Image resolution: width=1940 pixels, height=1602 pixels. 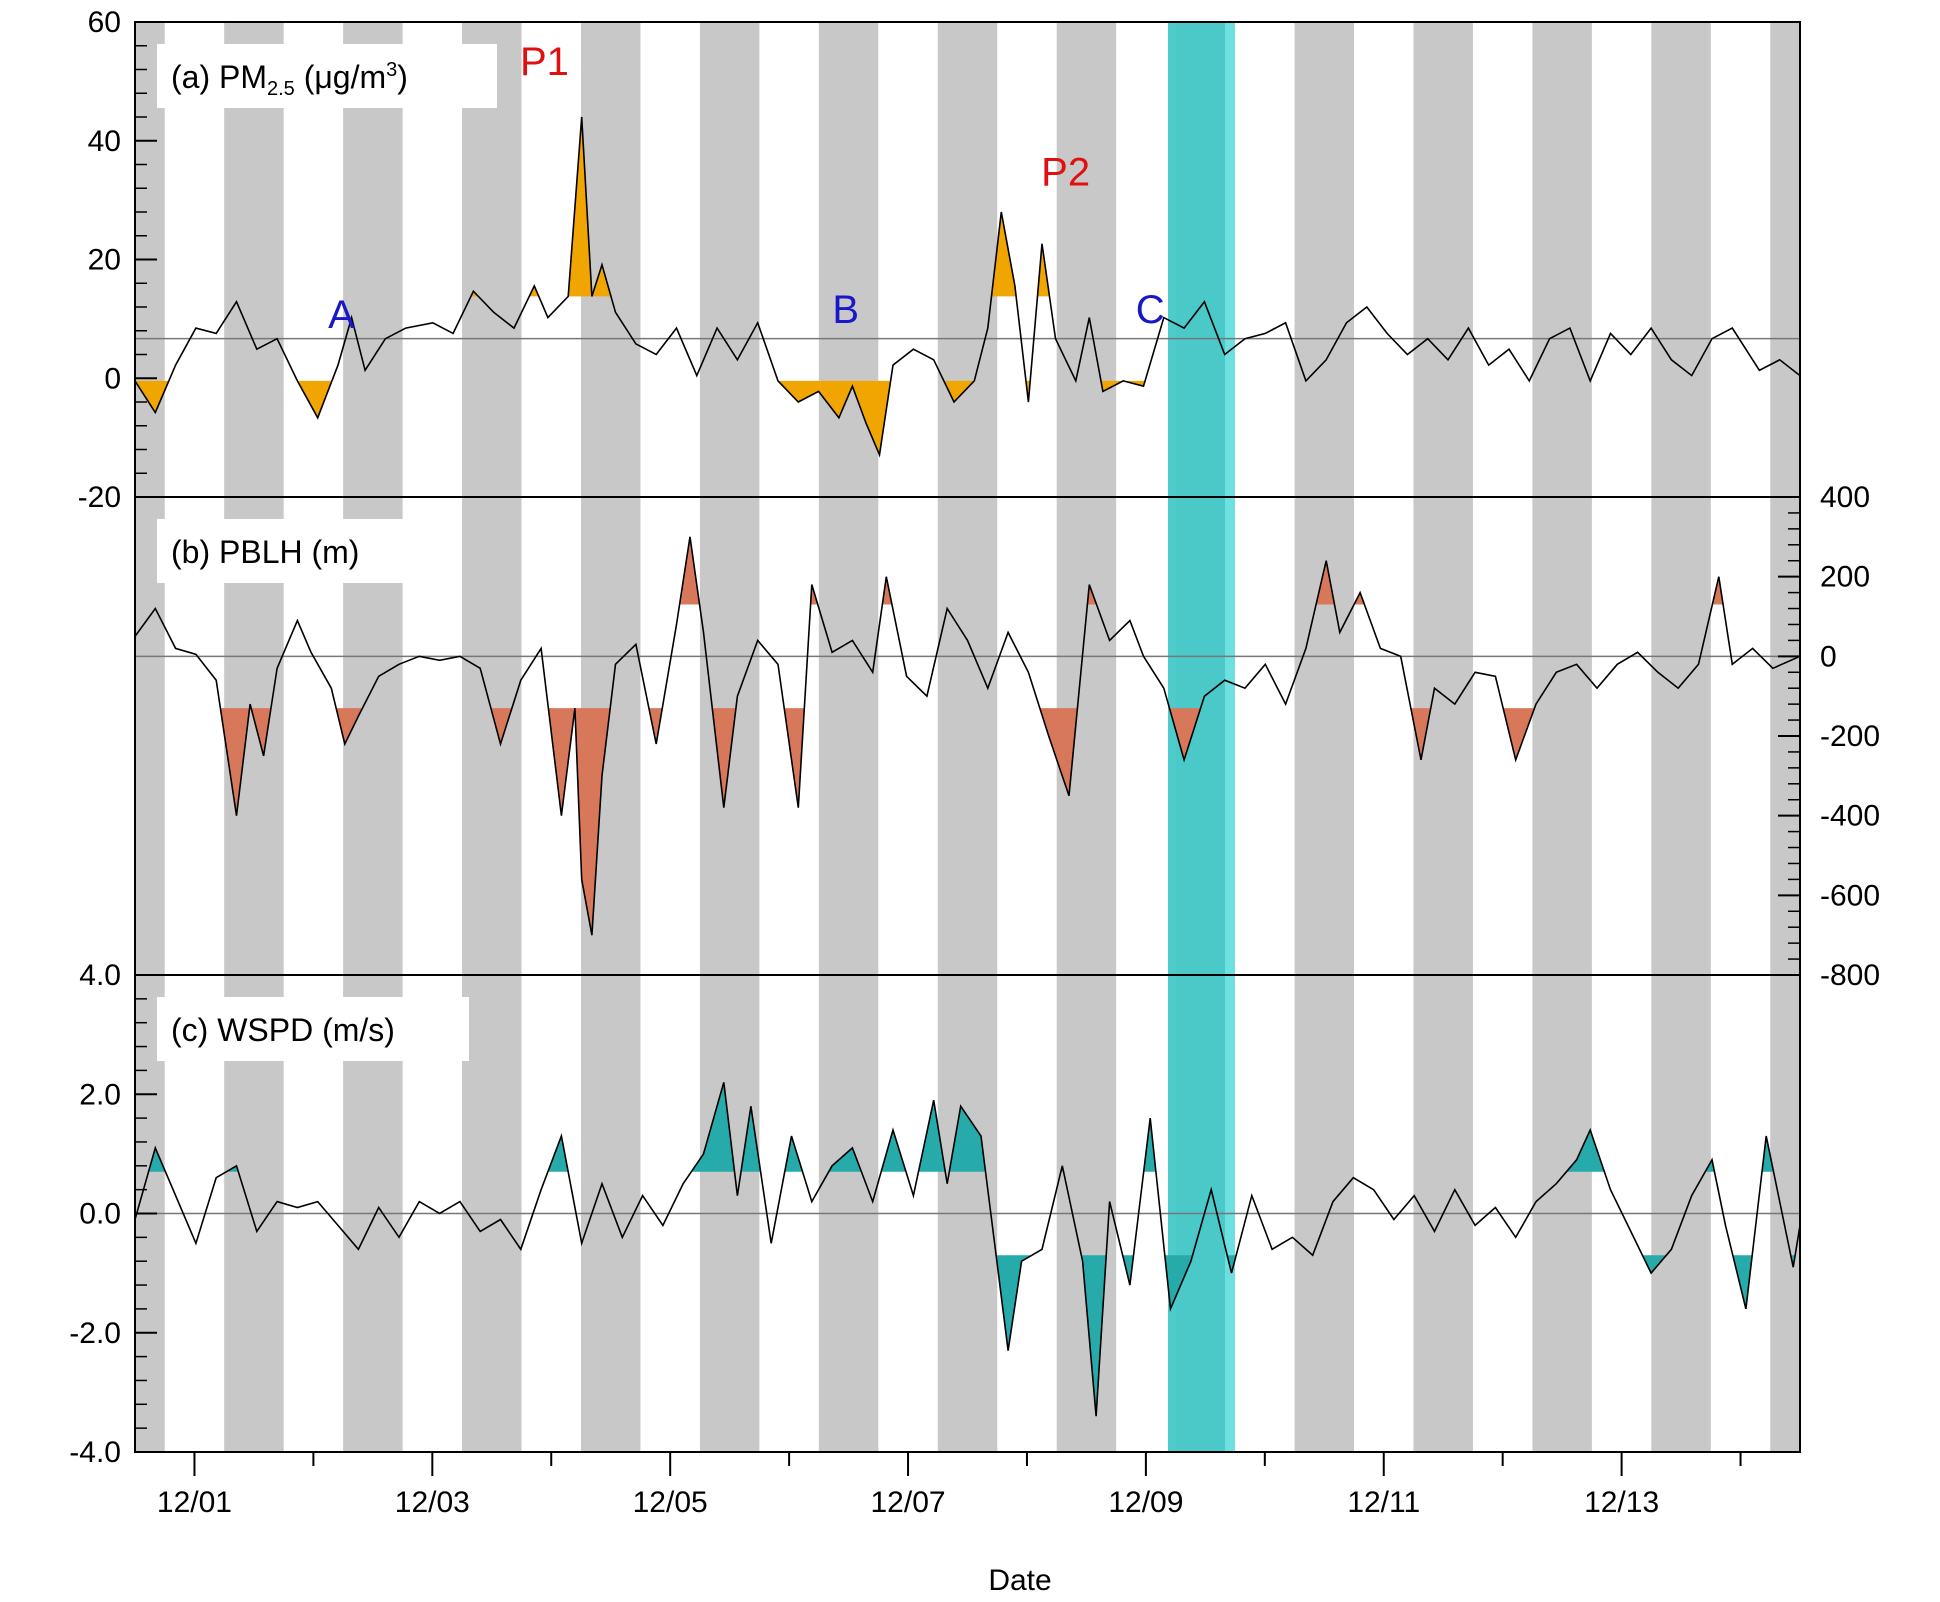 I want to click on y-tick-label: -600, so click(x=1850, y=895).